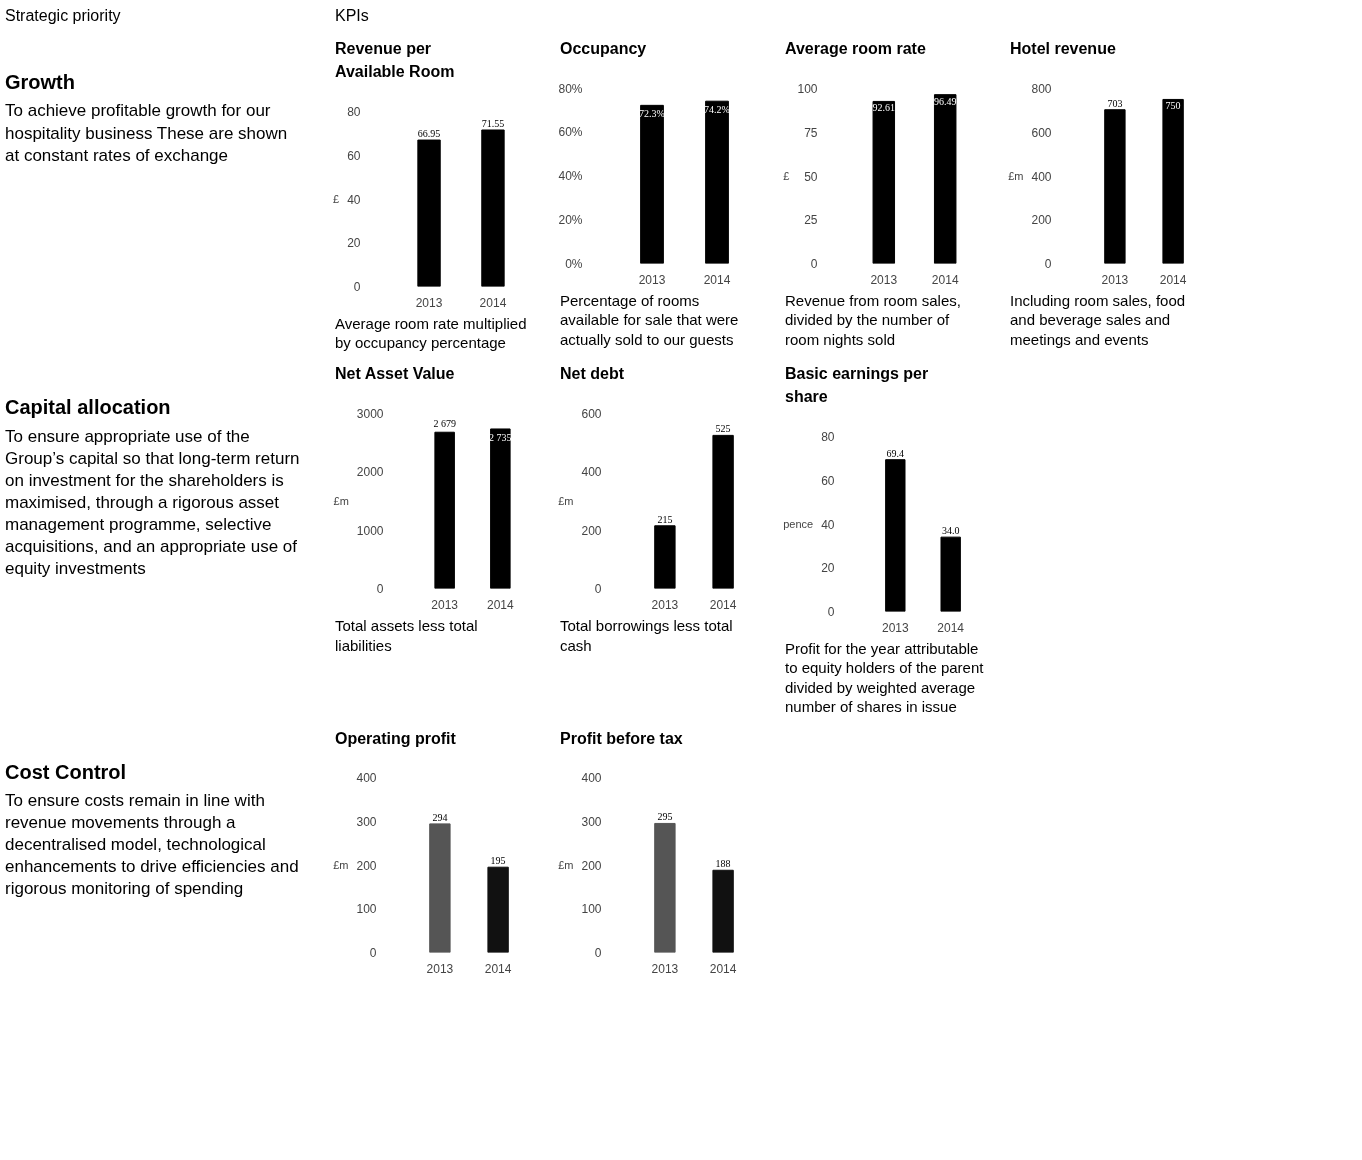 This screenshot has height=1160, width=1362. I want to click on y-tick-label: 20%, so click(570, 219).